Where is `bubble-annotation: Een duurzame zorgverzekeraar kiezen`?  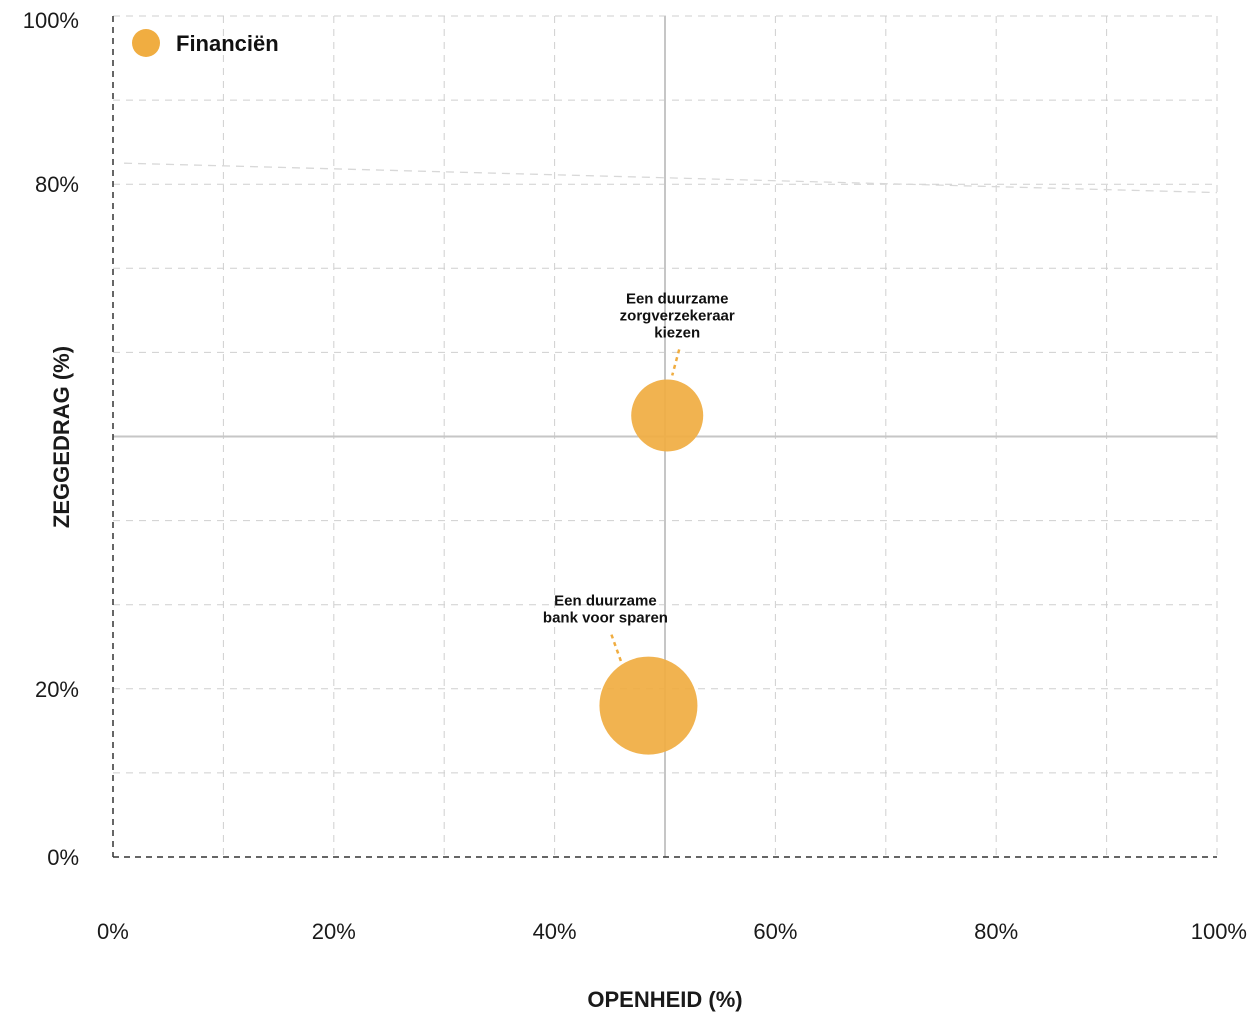
bubble-annotation: Een duurzame zorgverzekeraar kiezen is located at coordinates (677, 315).